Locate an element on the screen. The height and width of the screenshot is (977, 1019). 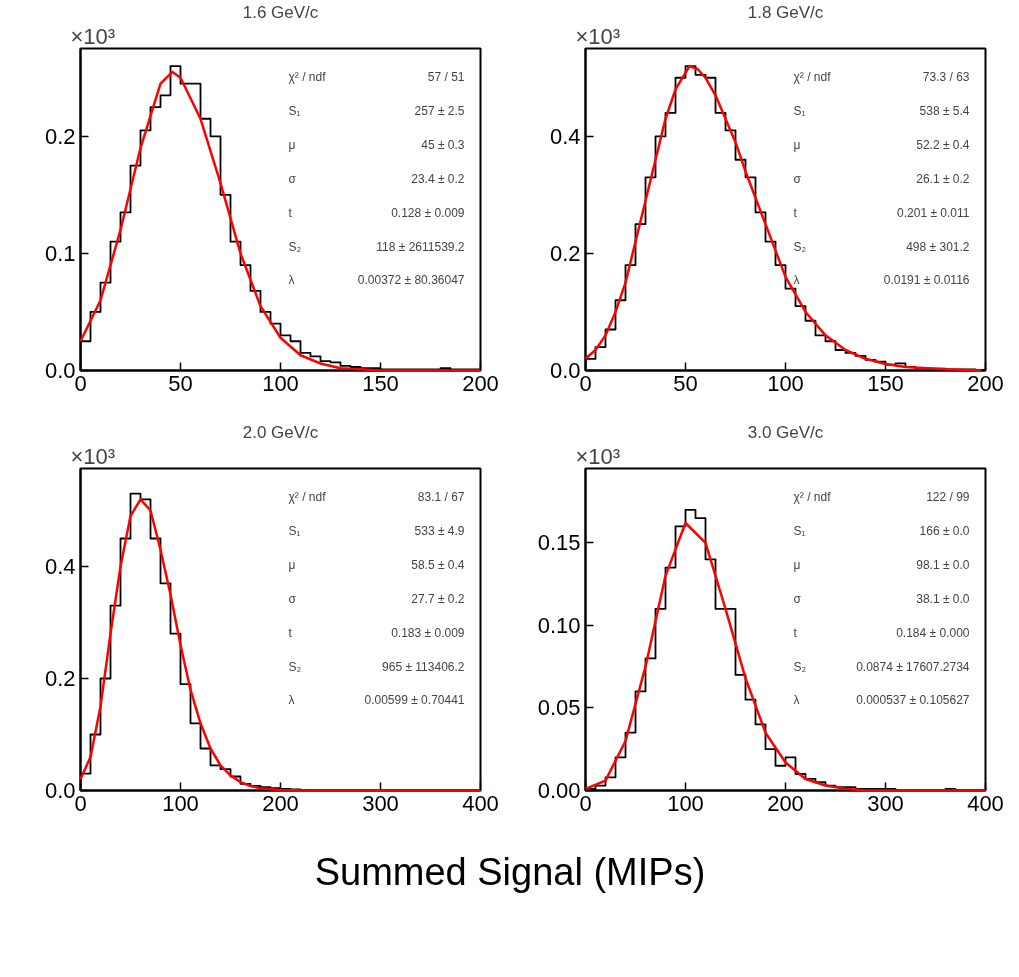
annotation: 0.000537 ± 0.105627 is located at coordinates (913, 700).